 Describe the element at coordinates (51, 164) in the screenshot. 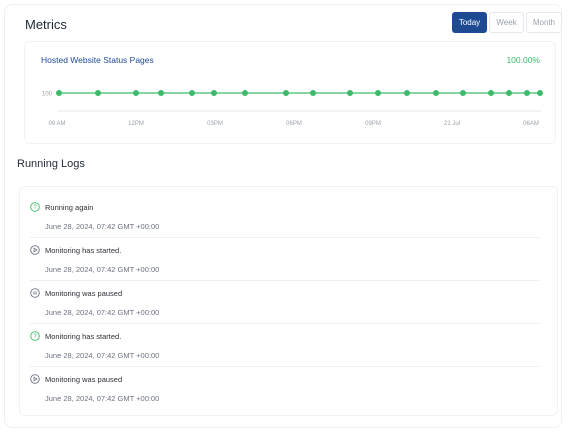

I see `running-logs-title: Running Logs` at that location.